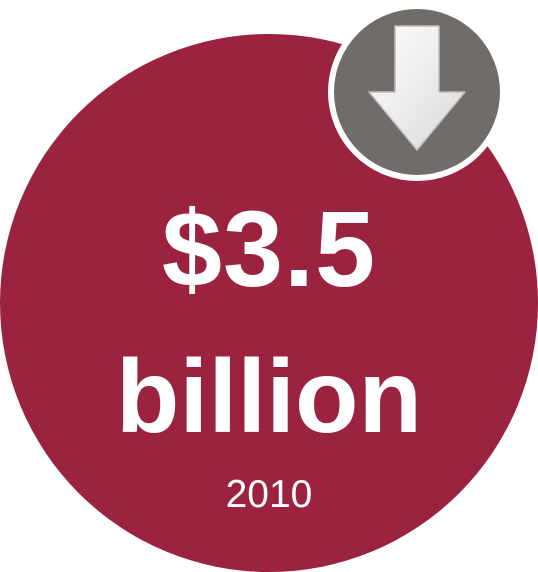 This screenshot has width=538, height=572. Describe the element at coordinates (269, 494) in the screenshot. I see `stat-year: 2010` at that location.